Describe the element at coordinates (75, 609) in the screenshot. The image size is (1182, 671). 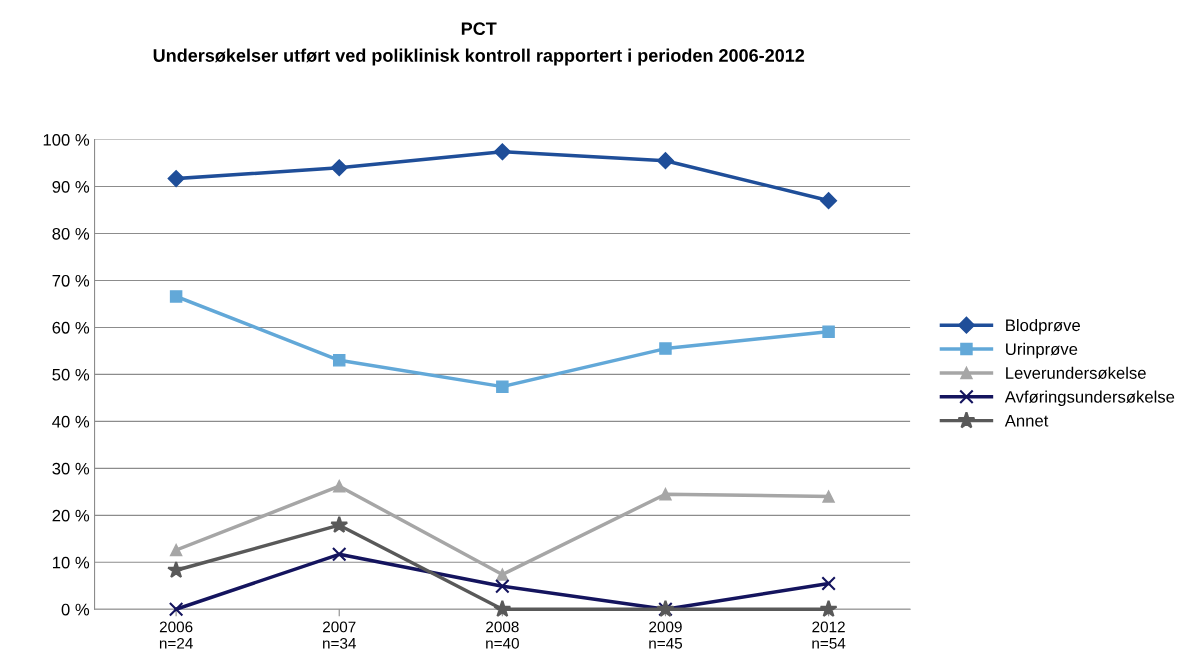
I see `y-tick-label: 0 %` at that location.